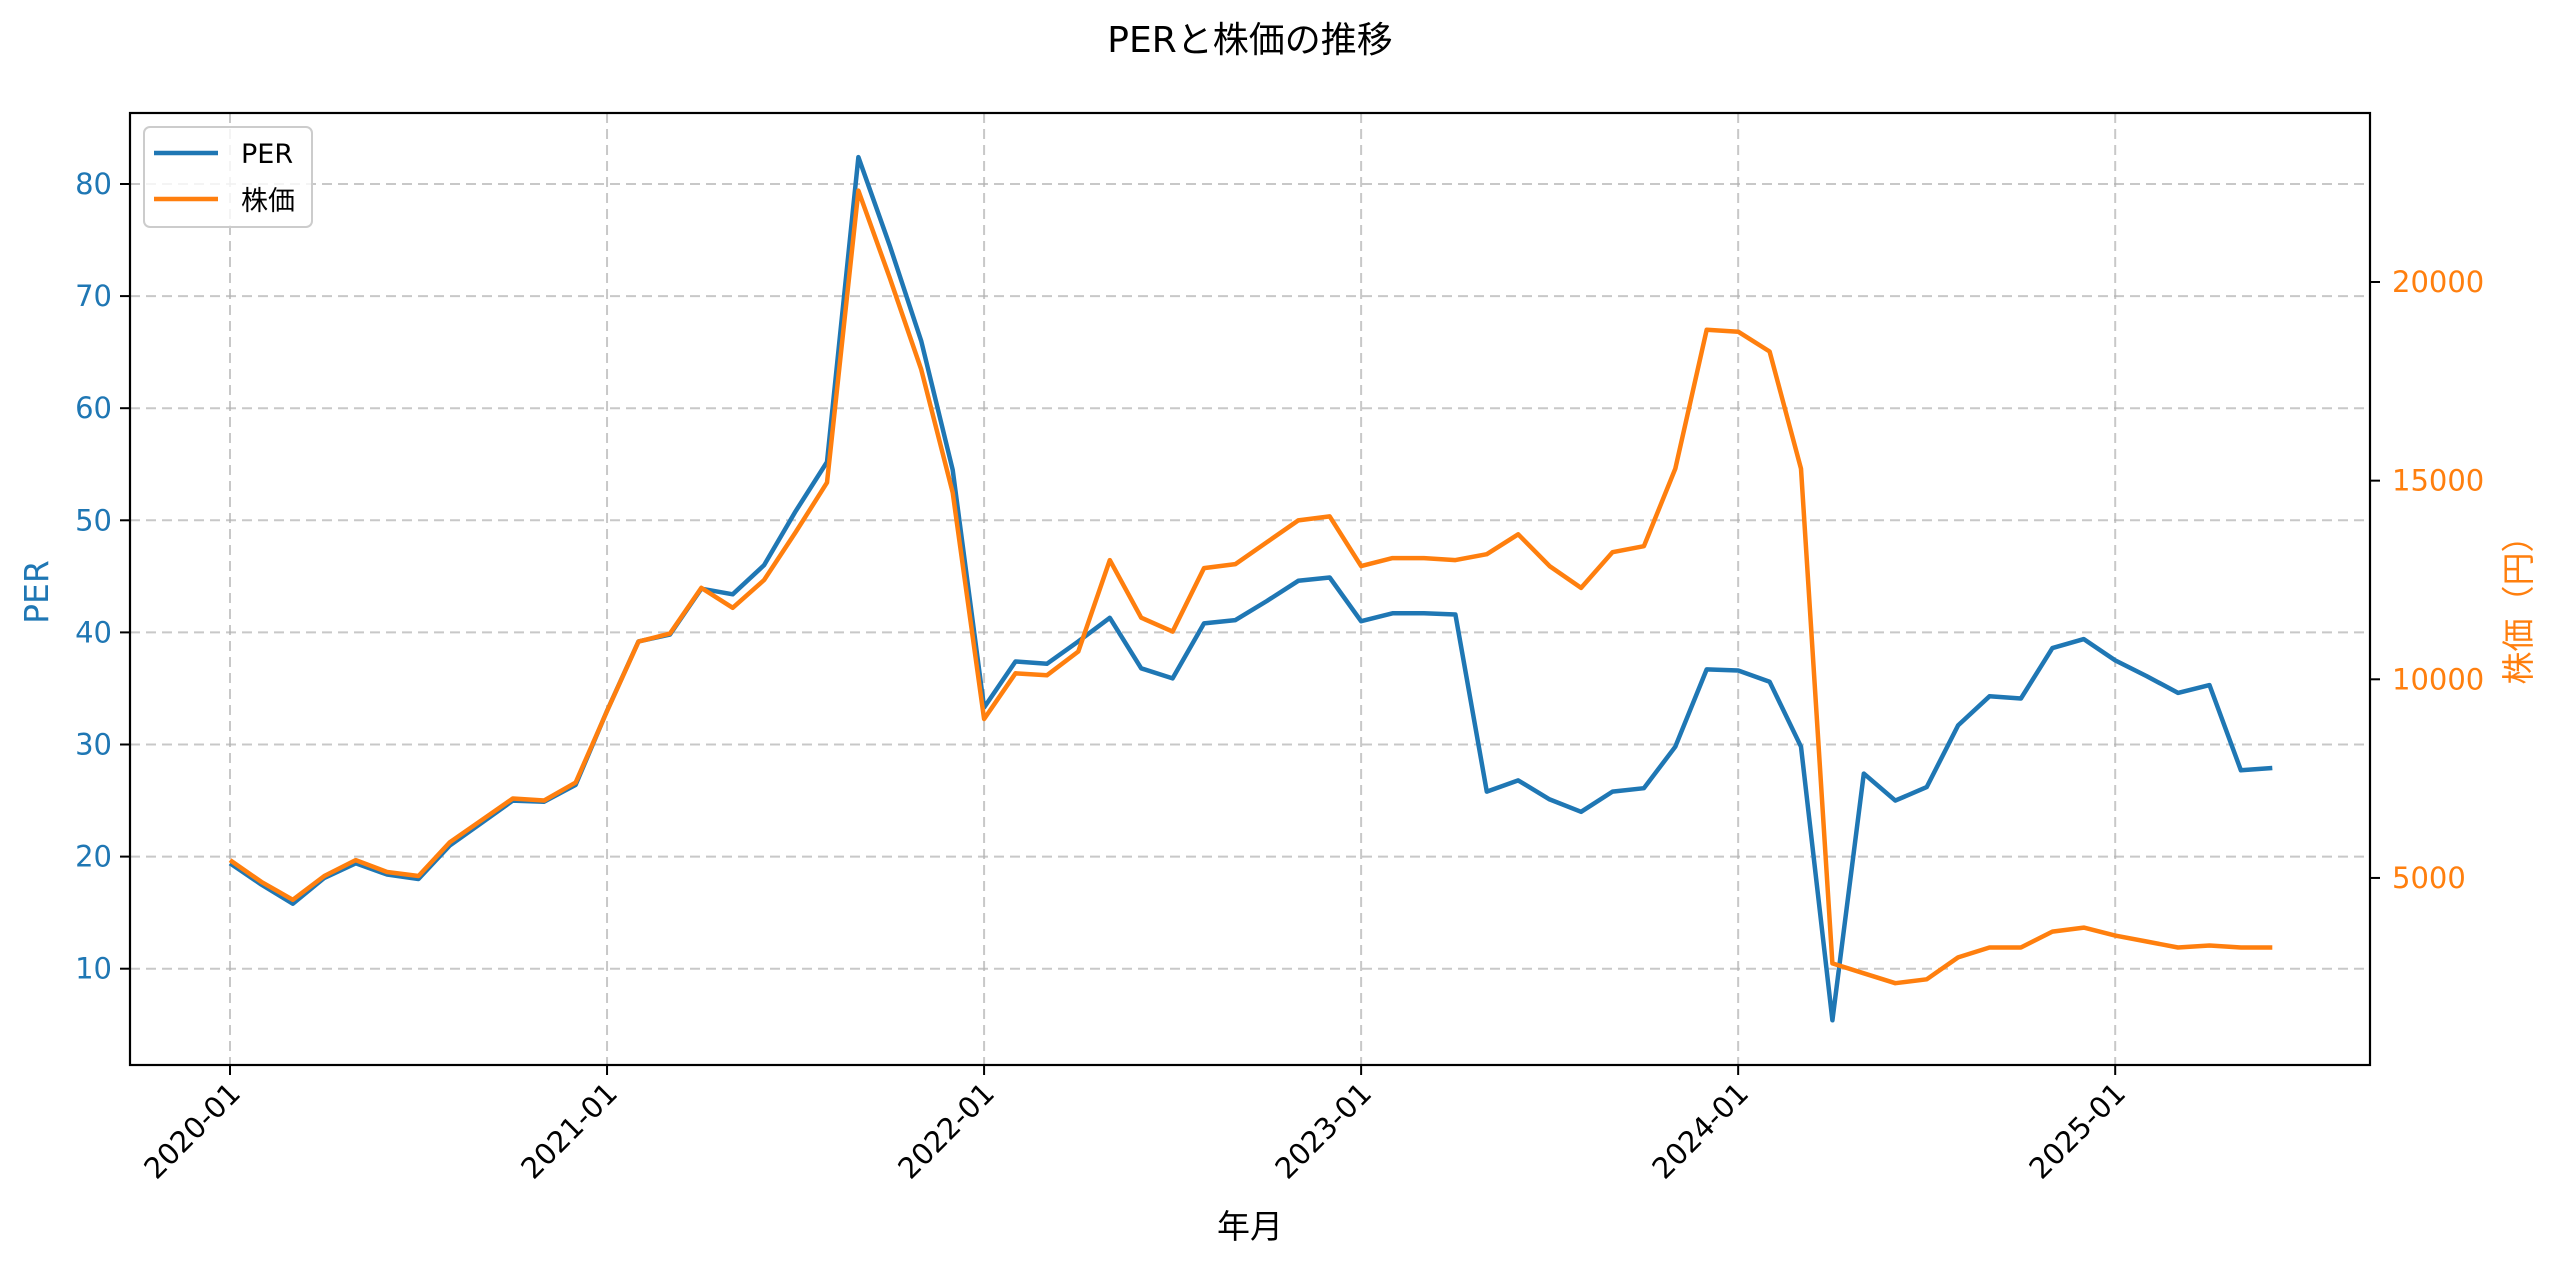  What do you see at coordinates (93, 969) in the screenshot?
I see `left-tick-label: 10` at bounding box center [93, 969].